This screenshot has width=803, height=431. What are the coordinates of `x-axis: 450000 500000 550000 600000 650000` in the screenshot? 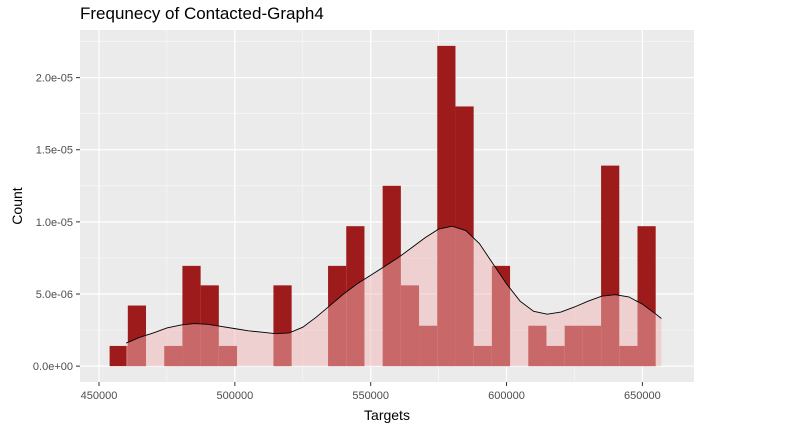 It's located at (371, 392).